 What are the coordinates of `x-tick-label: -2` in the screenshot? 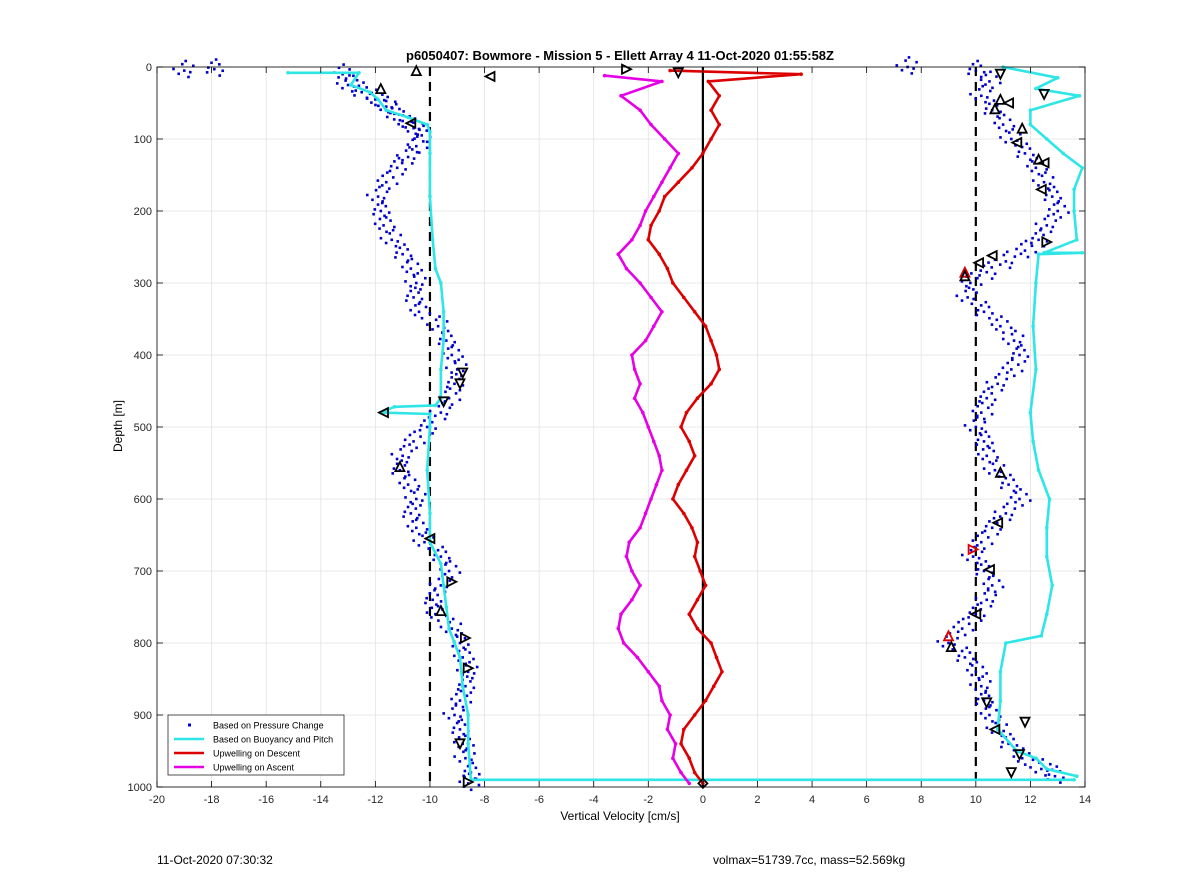 It's located at (648, 800).